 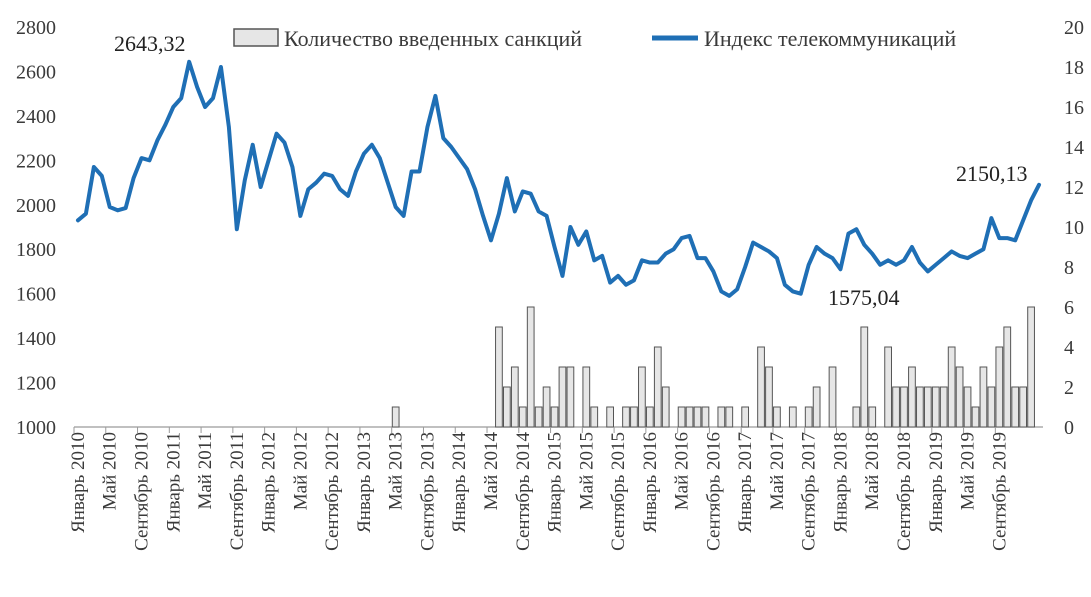 I want to click on x-tick-label: Сентябрь 2014, so click(x=523, y=491).